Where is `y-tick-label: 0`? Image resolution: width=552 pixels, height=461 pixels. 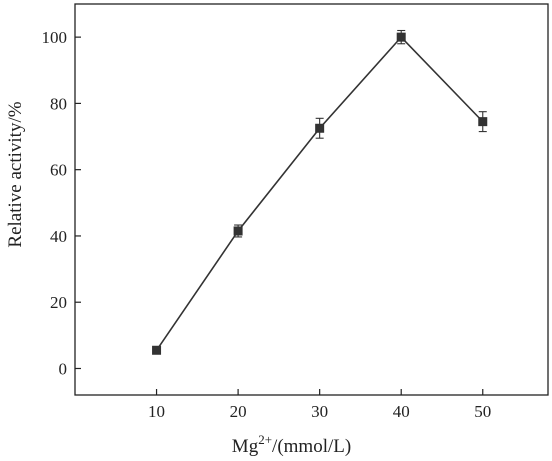
y-tick-label: 0 is located at coordinates (63, 368).